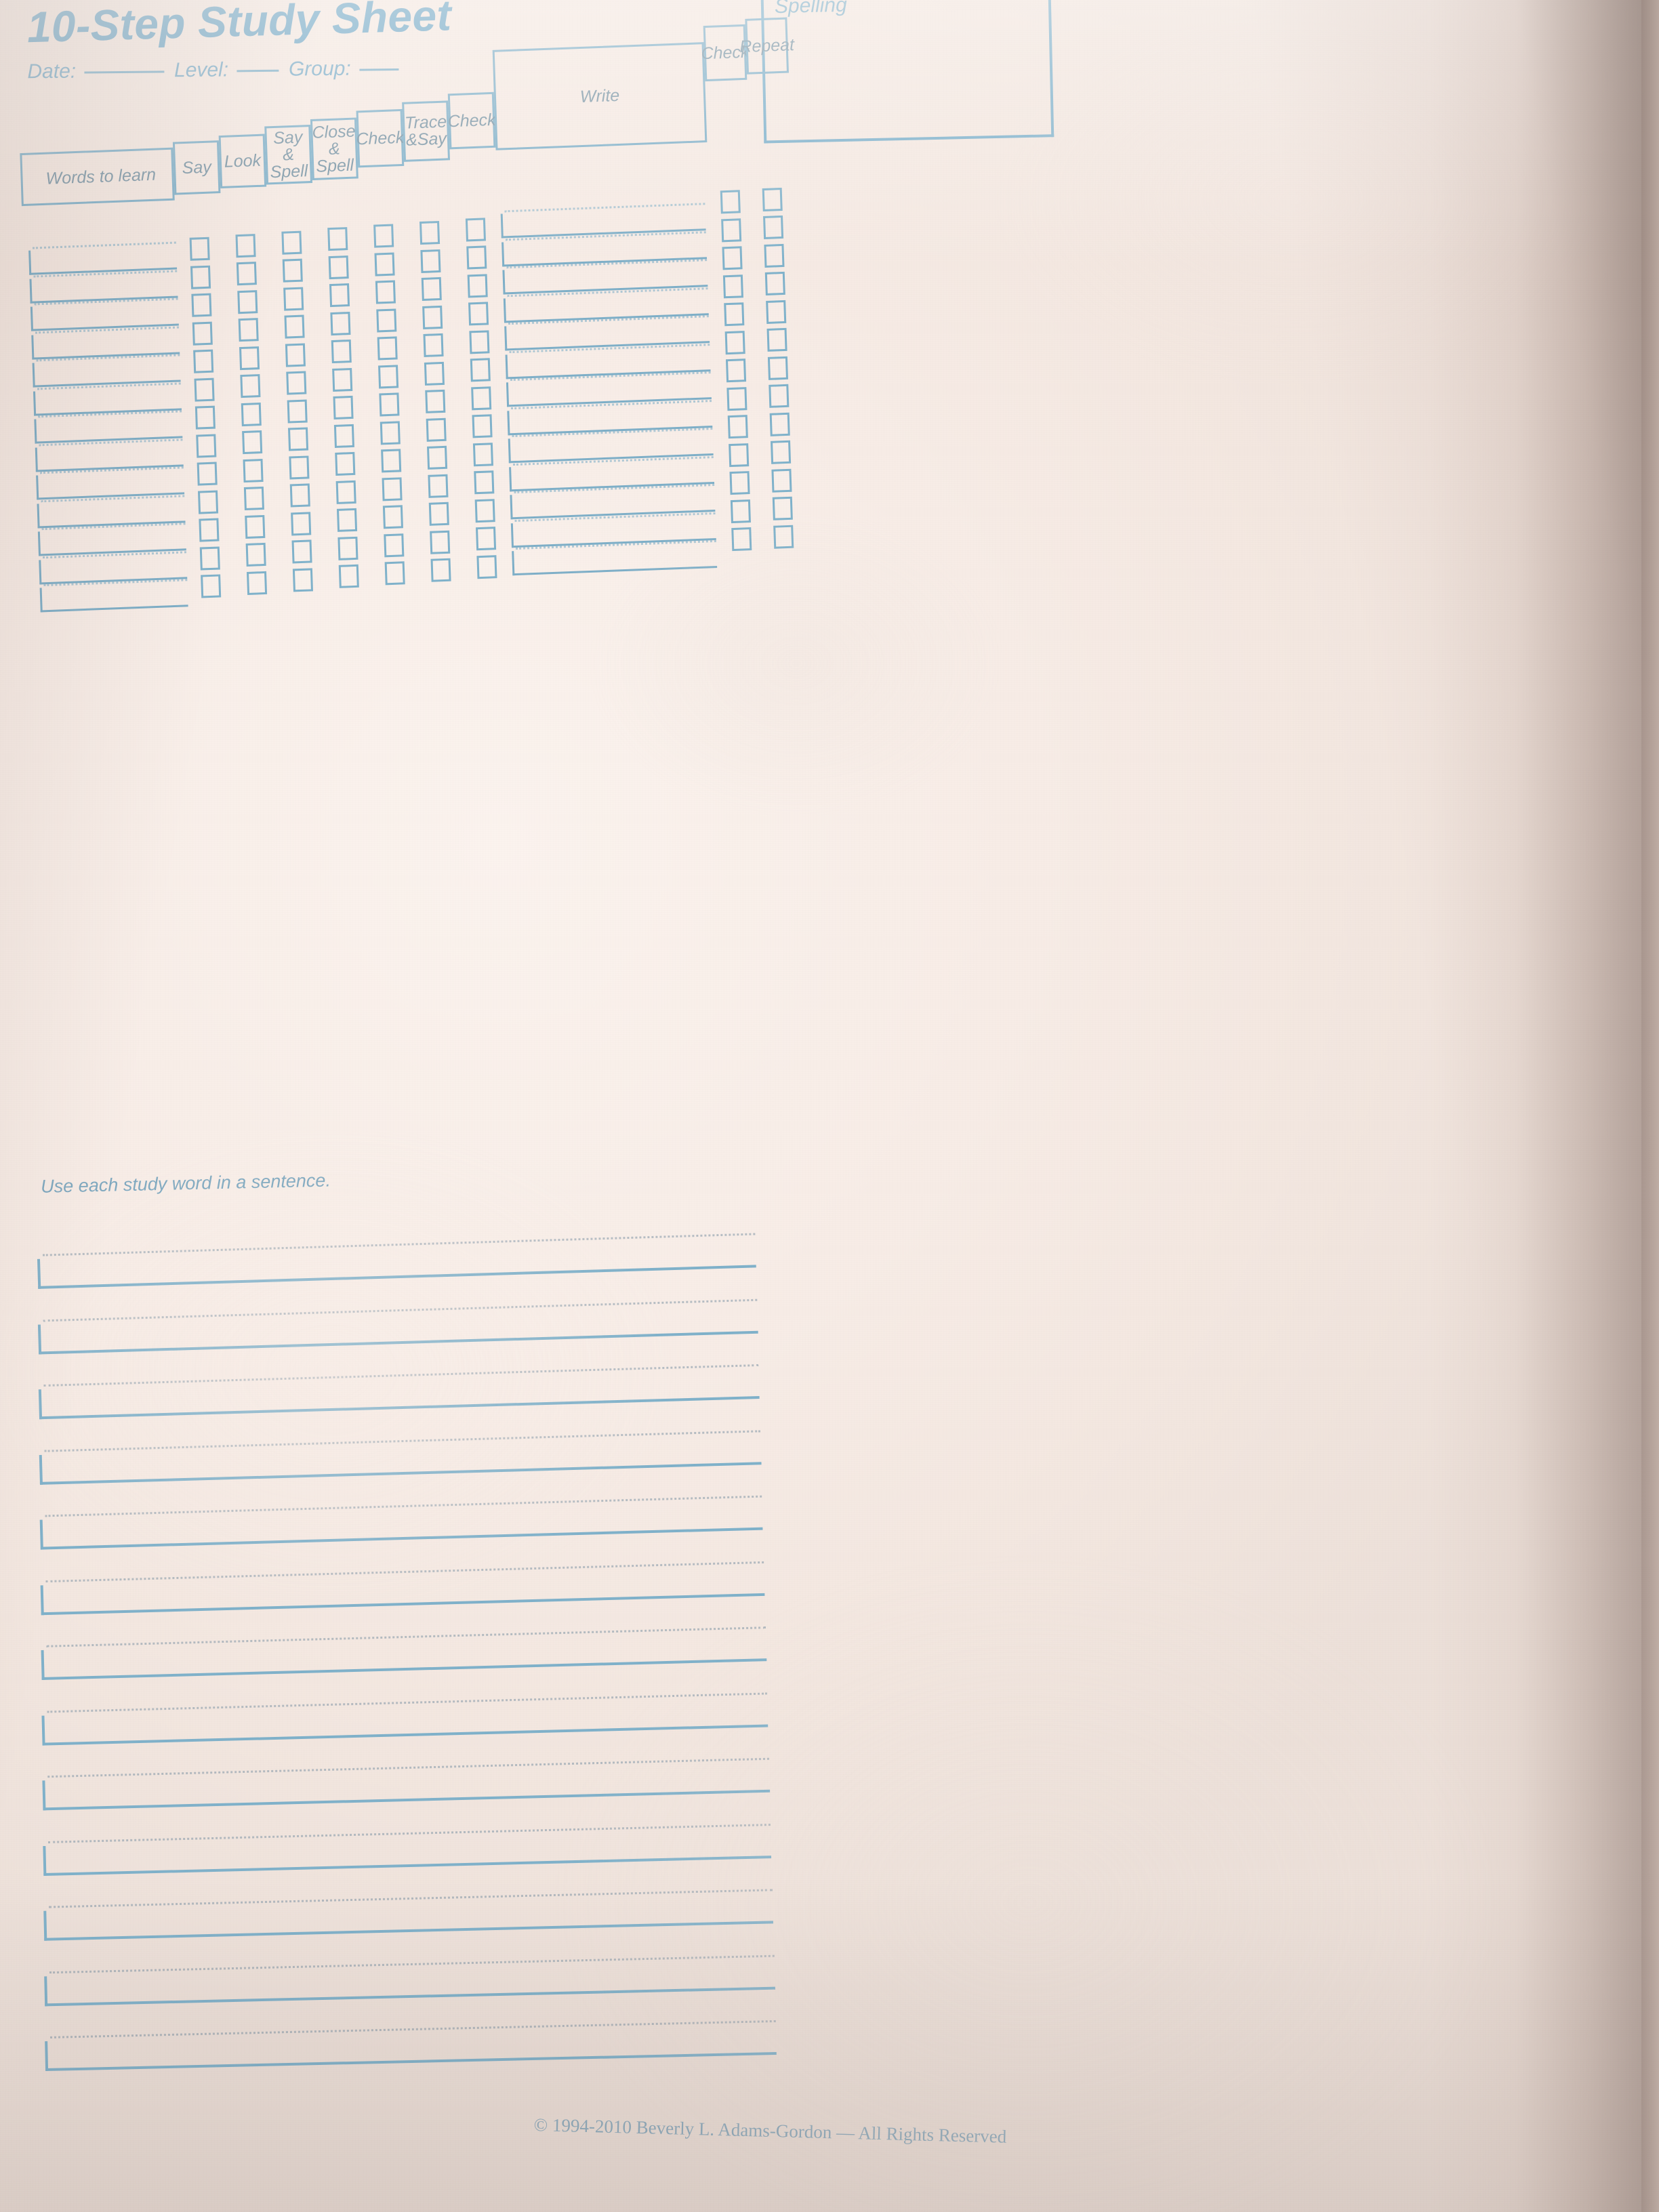 This screenshot has width=1659, height=2212. I want to click on write-line, so click(615, 557).